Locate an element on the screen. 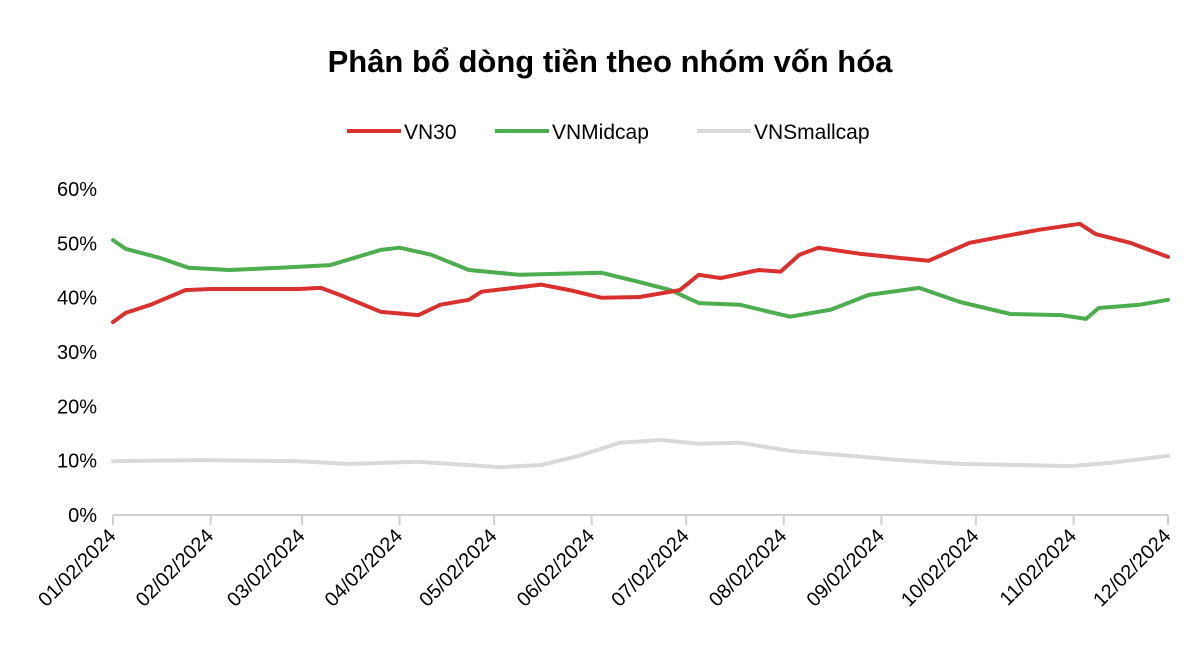 The image size is (1200, 665). x-tick-label: 09/02/2024 is located at coordinates (846, 568).